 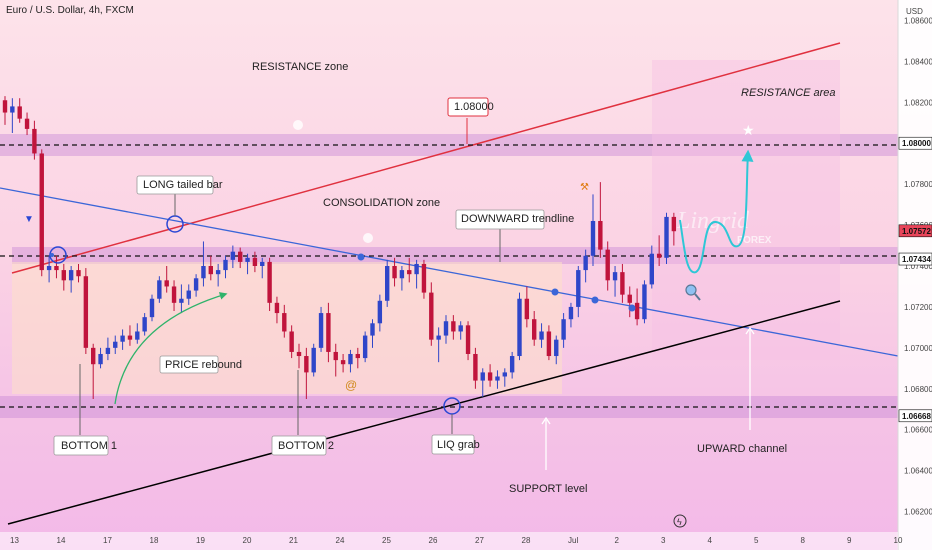 I want to click on rebound-arrow, so click(x=171, y=348).